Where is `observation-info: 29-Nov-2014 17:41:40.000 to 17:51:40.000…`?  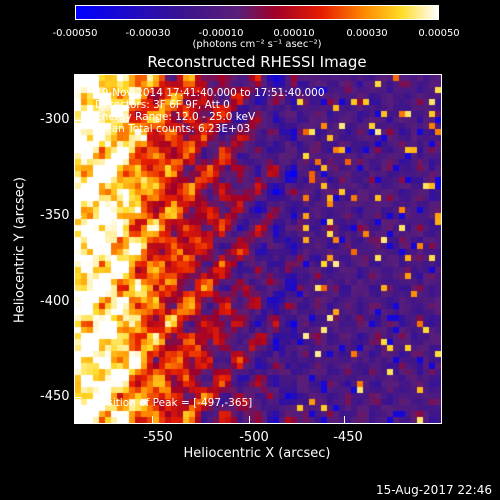
observation-info: 29-Nov-2014 17:41:40.000 to 17:51:40.000… is located at coordinates (210, 111).